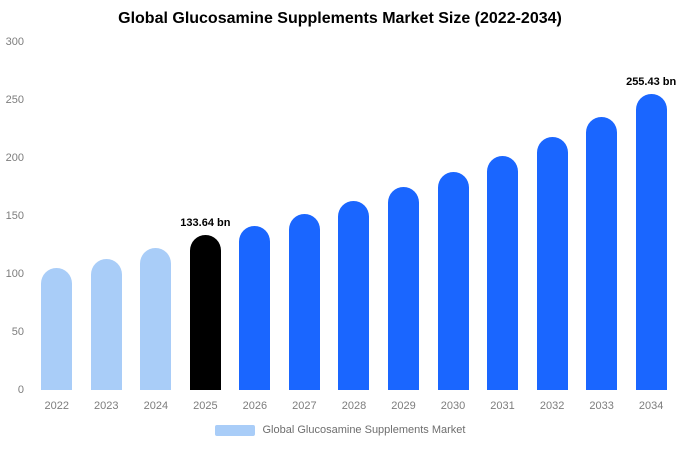 This screenshot has width=680, height=450. I want to click on y-tick-label: 150, so click(14, 216).